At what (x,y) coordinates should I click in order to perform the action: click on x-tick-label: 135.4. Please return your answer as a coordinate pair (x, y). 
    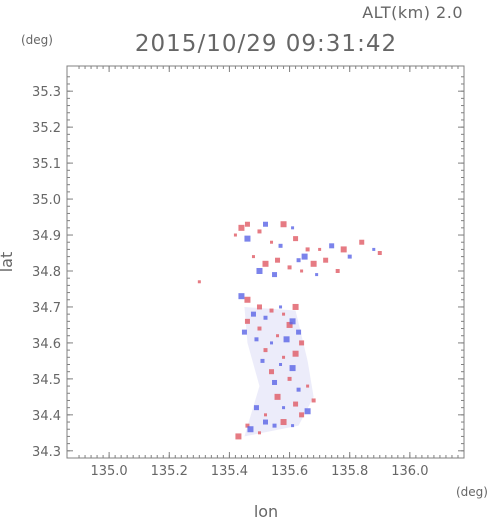
    Looking at the image, I should click on (229, 471).